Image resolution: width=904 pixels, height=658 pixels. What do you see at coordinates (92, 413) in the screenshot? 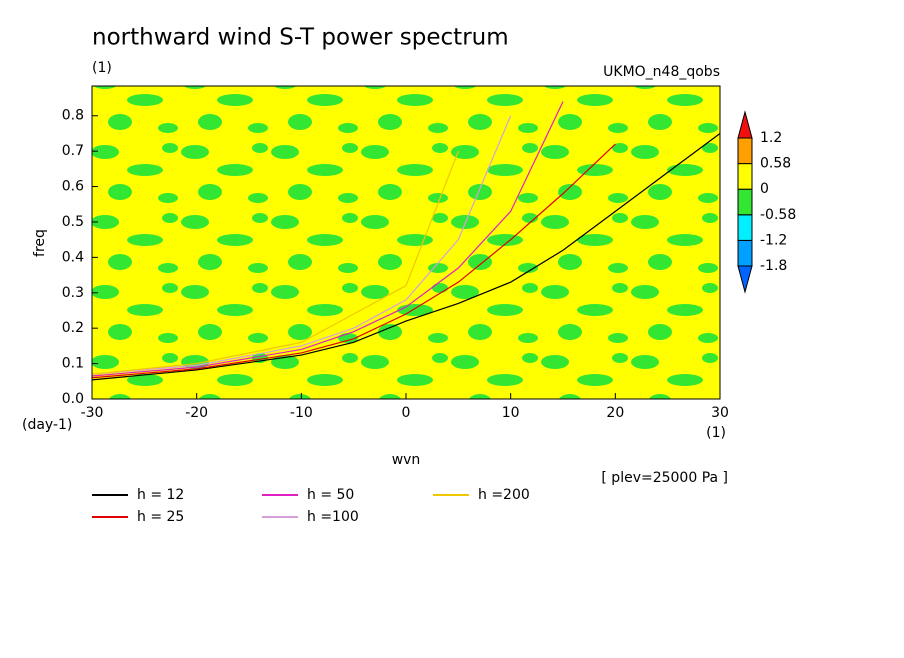
I see `x-tick-label: -30` at bounding box center [92, 413].